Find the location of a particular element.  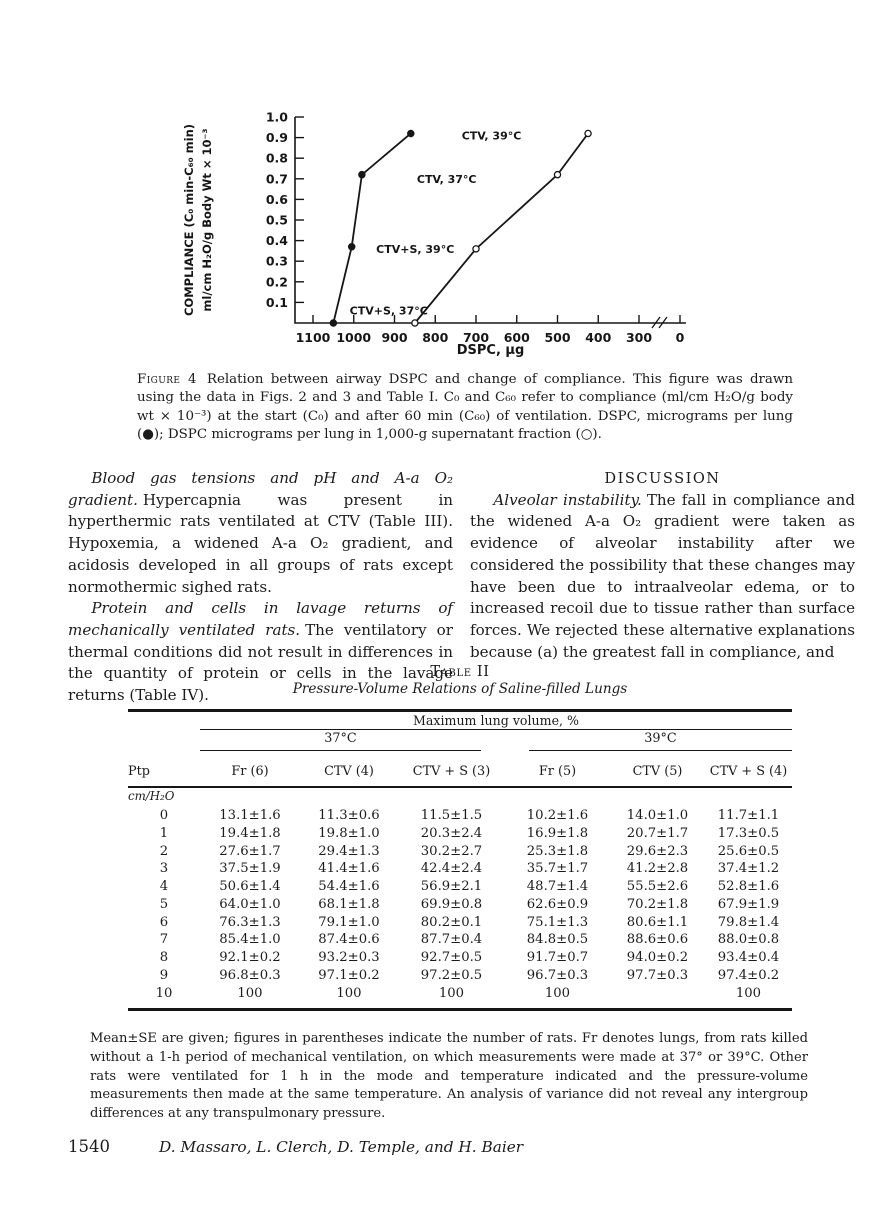

empty-cell is located at coordinates (164, 741).